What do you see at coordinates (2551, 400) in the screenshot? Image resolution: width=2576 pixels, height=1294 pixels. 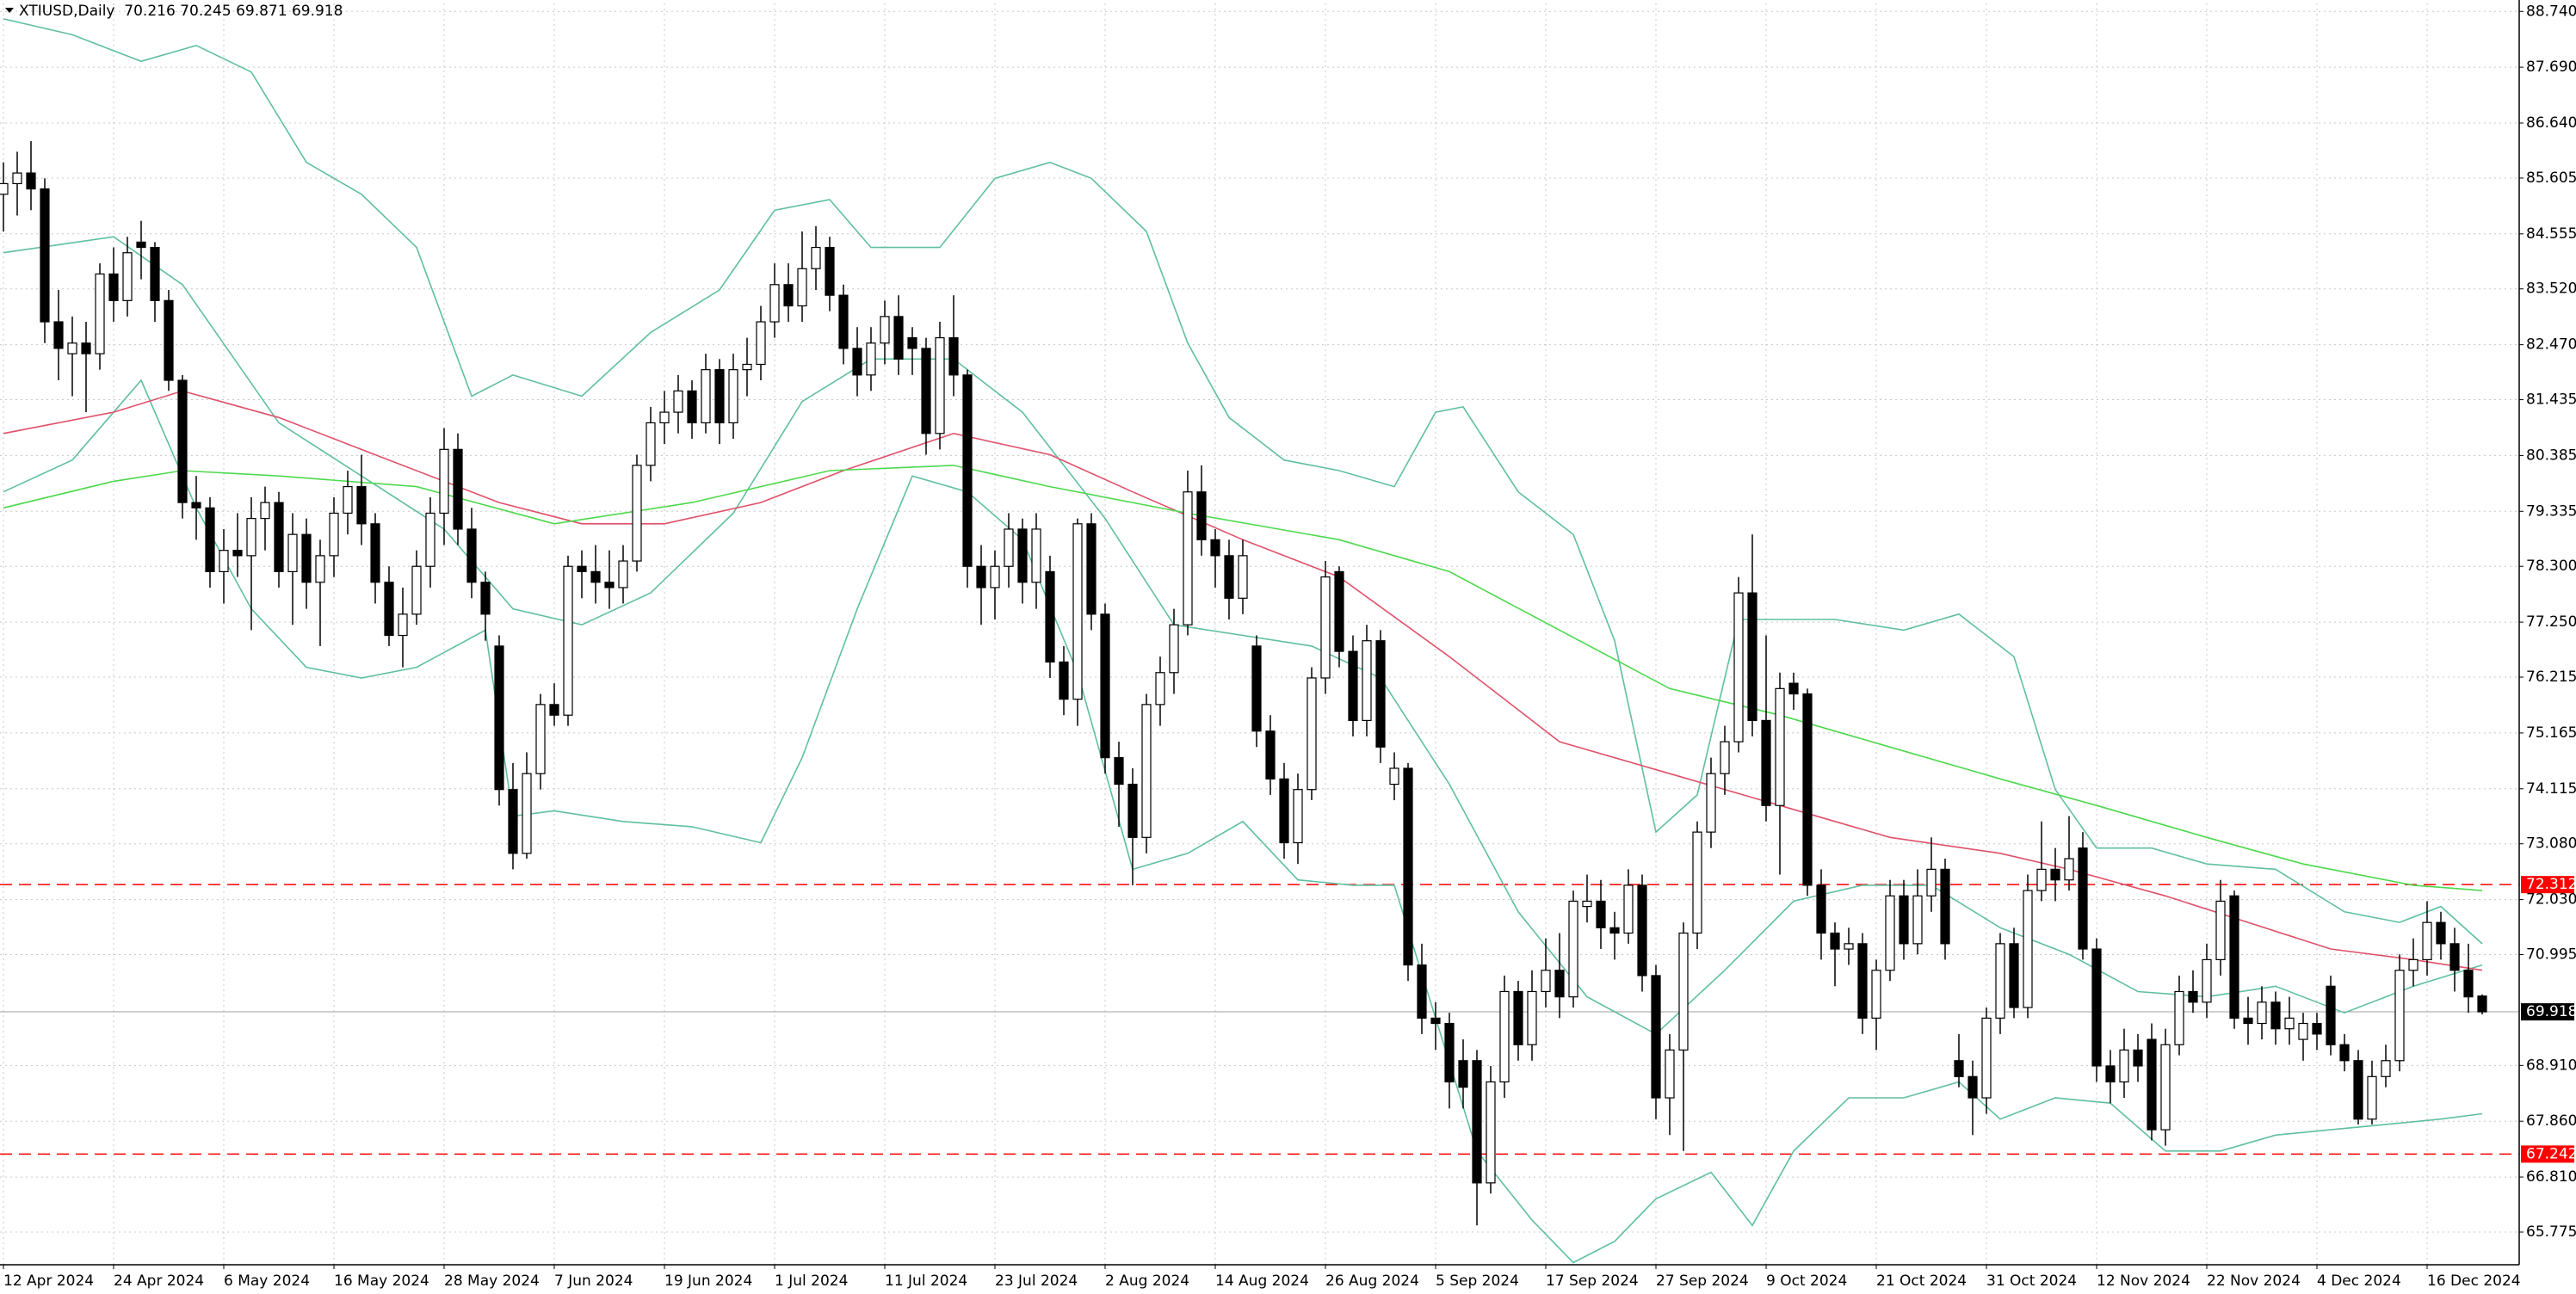 I see `y-tick-label: 81.435` at bounding box center [2551, 400].